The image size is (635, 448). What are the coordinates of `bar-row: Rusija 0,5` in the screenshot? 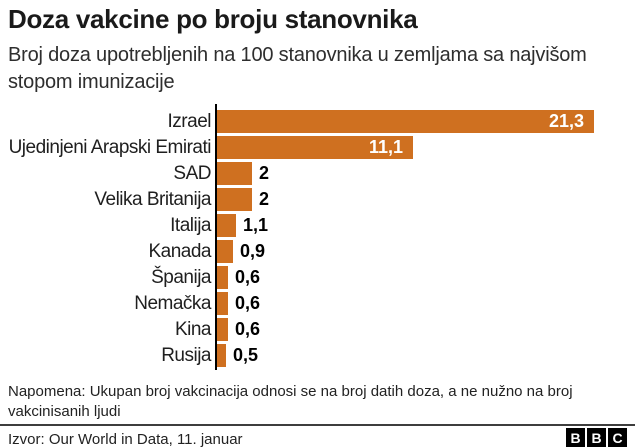 It's located at (317, 355).